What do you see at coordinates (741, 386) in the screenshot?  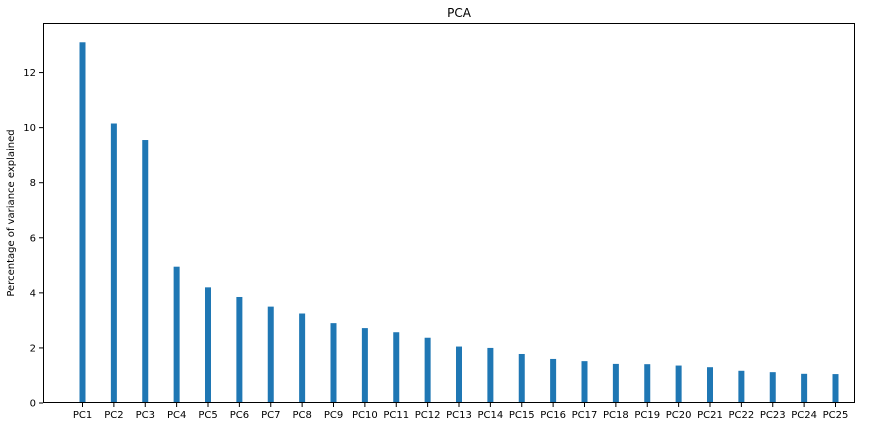 I see `bar-pc22` at bounding box center [741, 386].